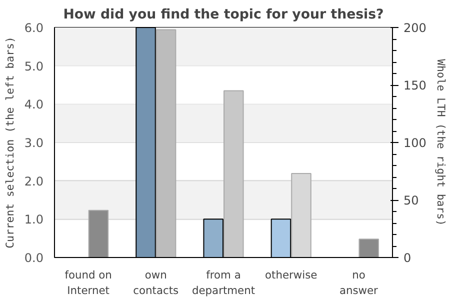 Image resolution: width=450 pixels, height=300 pixels. I want to click on y-tick-label: 2.0, so click(34, 181).